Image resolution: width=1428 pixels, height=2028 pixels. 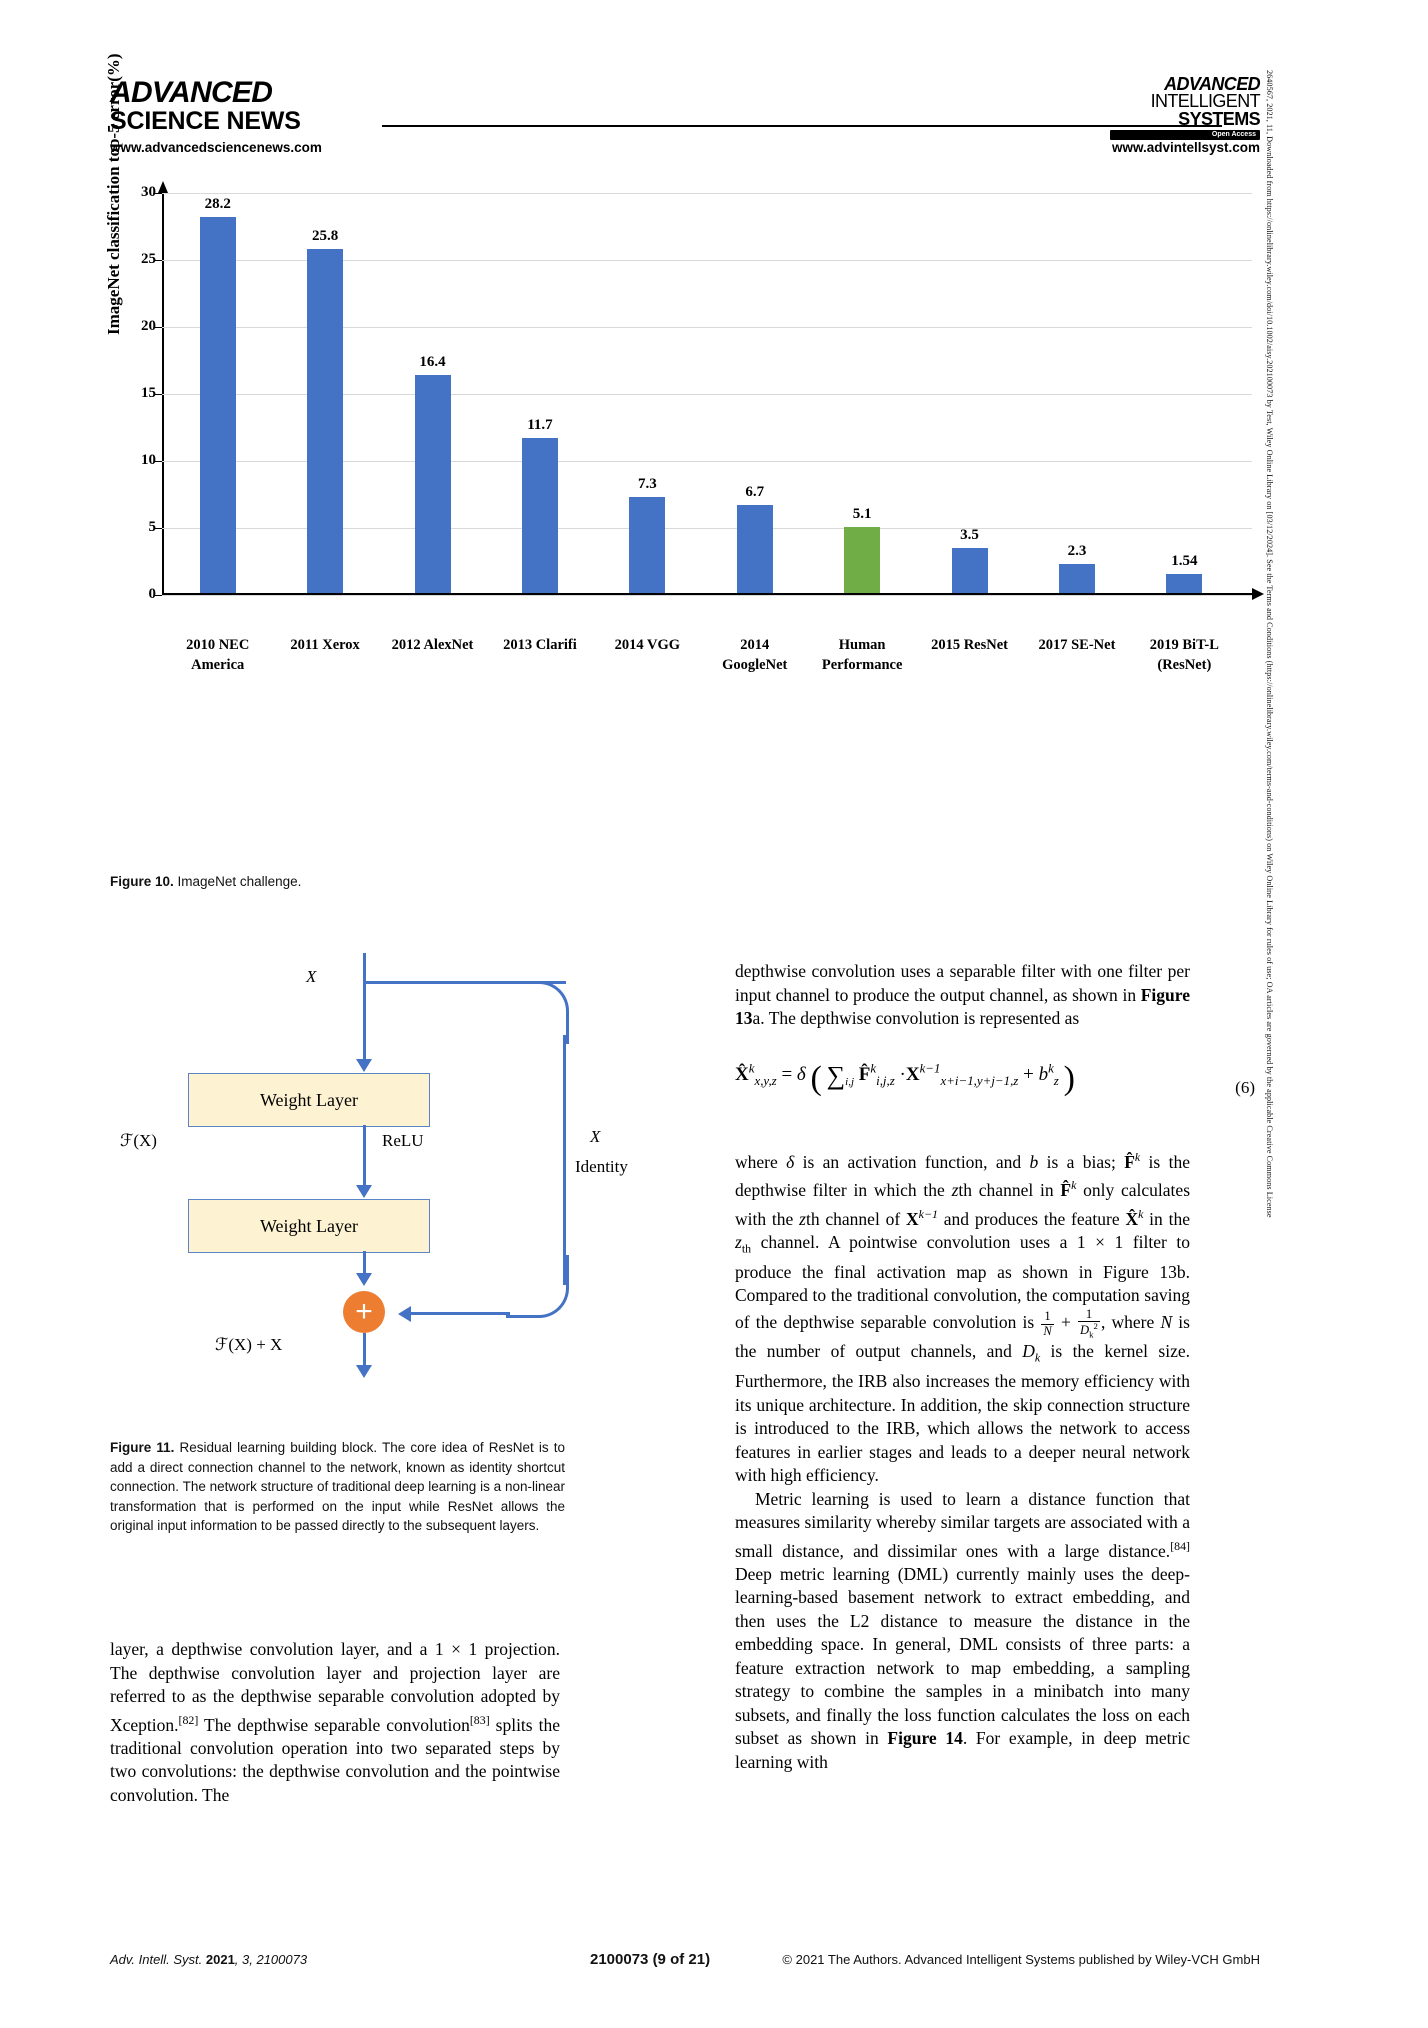 What do you see at coordinates (205, 121) in the screenshot?
I see `logo-left-line2: SCIENCE NEWS` at bounding box center [205, 121].